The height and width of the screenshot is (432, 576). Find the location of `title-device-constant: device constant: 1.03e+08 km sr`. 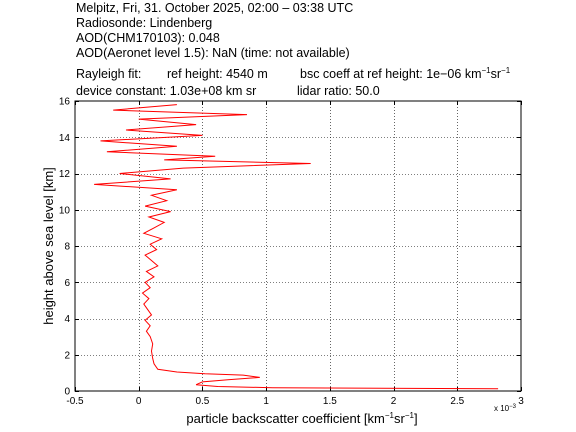

title-device-constant: device constant: 1.03e+08 km sr is located at coordinates (166, 91).